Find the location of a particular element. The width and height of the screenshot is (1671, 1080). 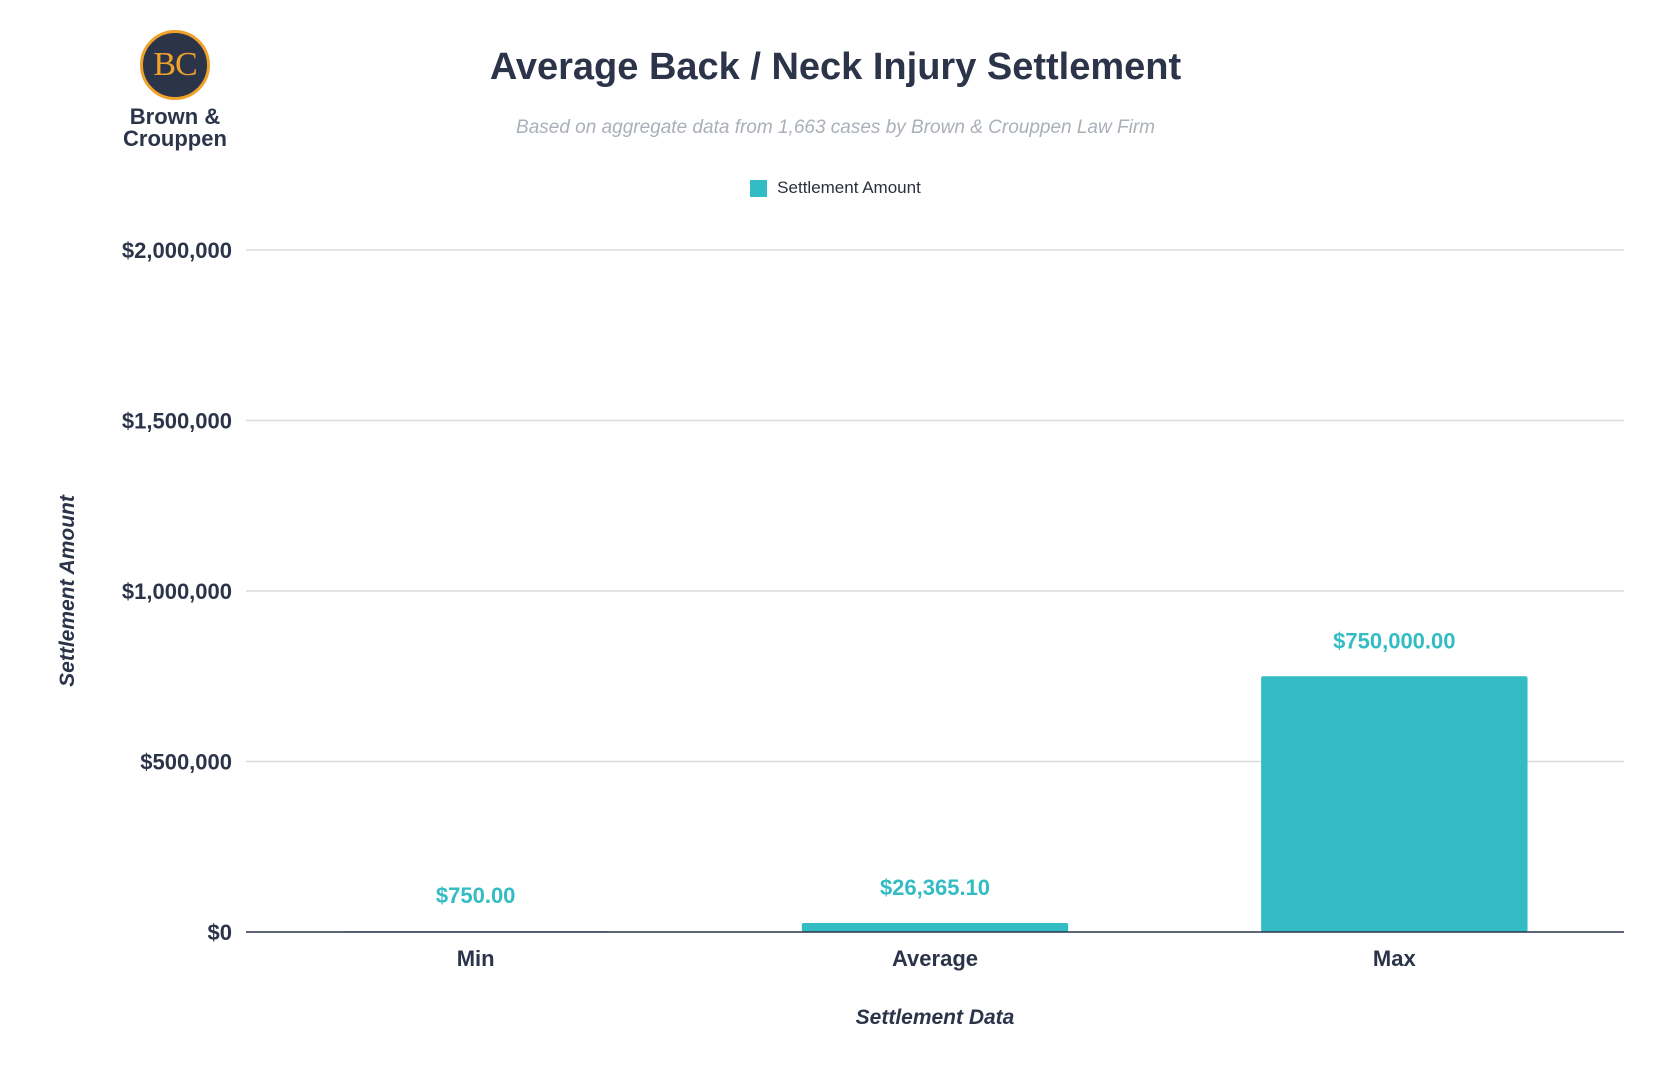

x-tick-label-max: Max is located at coordinates (1395, 958).